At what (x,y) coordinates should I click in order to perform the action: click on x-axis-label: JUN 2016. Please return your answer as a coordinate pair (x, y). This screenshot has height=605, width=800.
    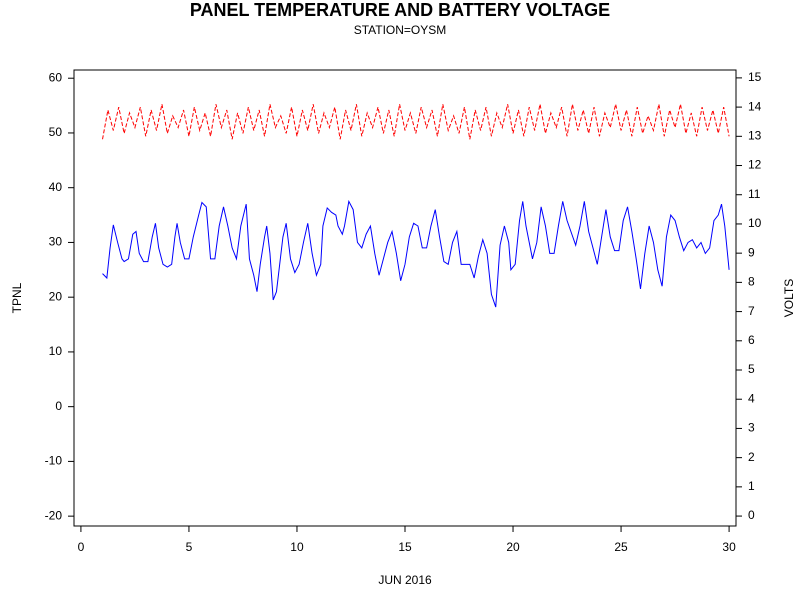
    Looking at the image, I should click on (405, 580).